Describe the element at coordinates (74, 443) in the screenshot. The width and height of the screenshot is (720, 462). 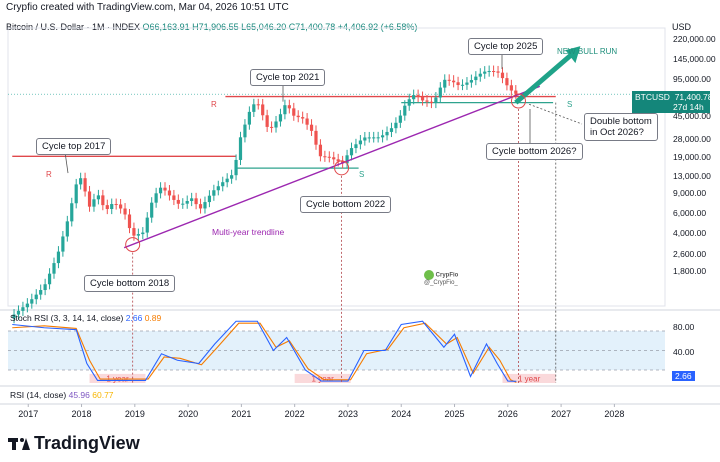
I see `tradingview-brand: TradingView` at that location.